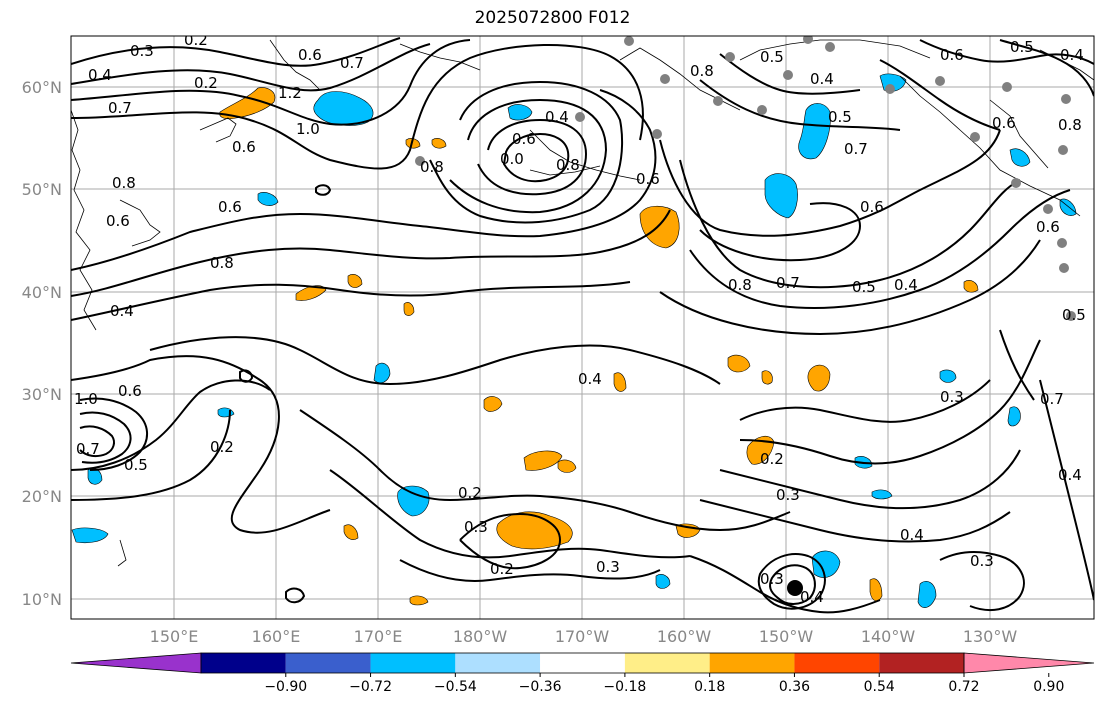 The width and height of the screenshot is (1105, 712). What do you see at coordinates (378, 636) in the screenshot?
I see `lon-label: 170°E` at bounding box center [378, 636].